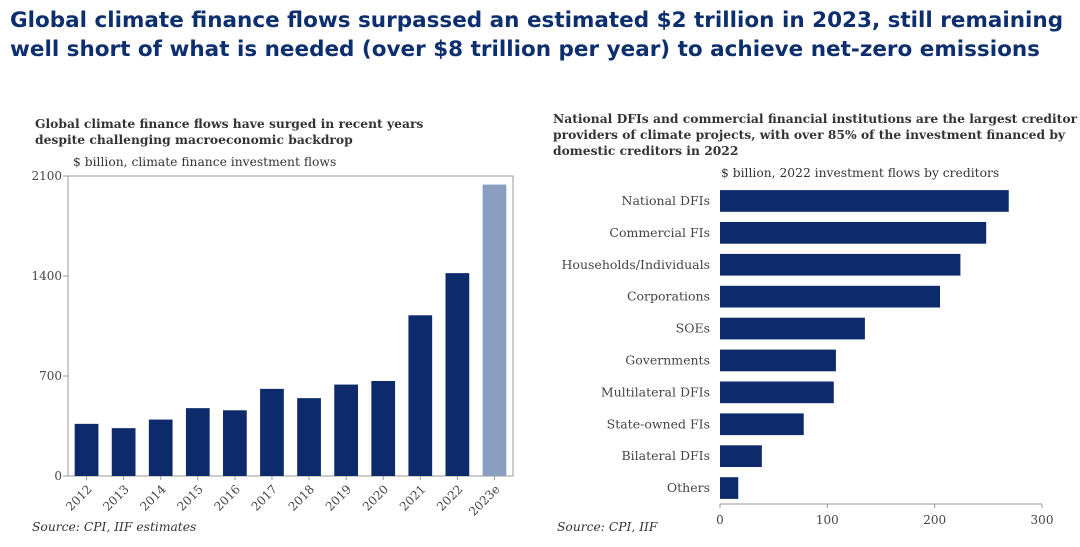 The image size is (1080, 547). What do you see at coordinates (494, 330) in the screenshot?
I see `bar-2023e` at bounding box center [494, 330].